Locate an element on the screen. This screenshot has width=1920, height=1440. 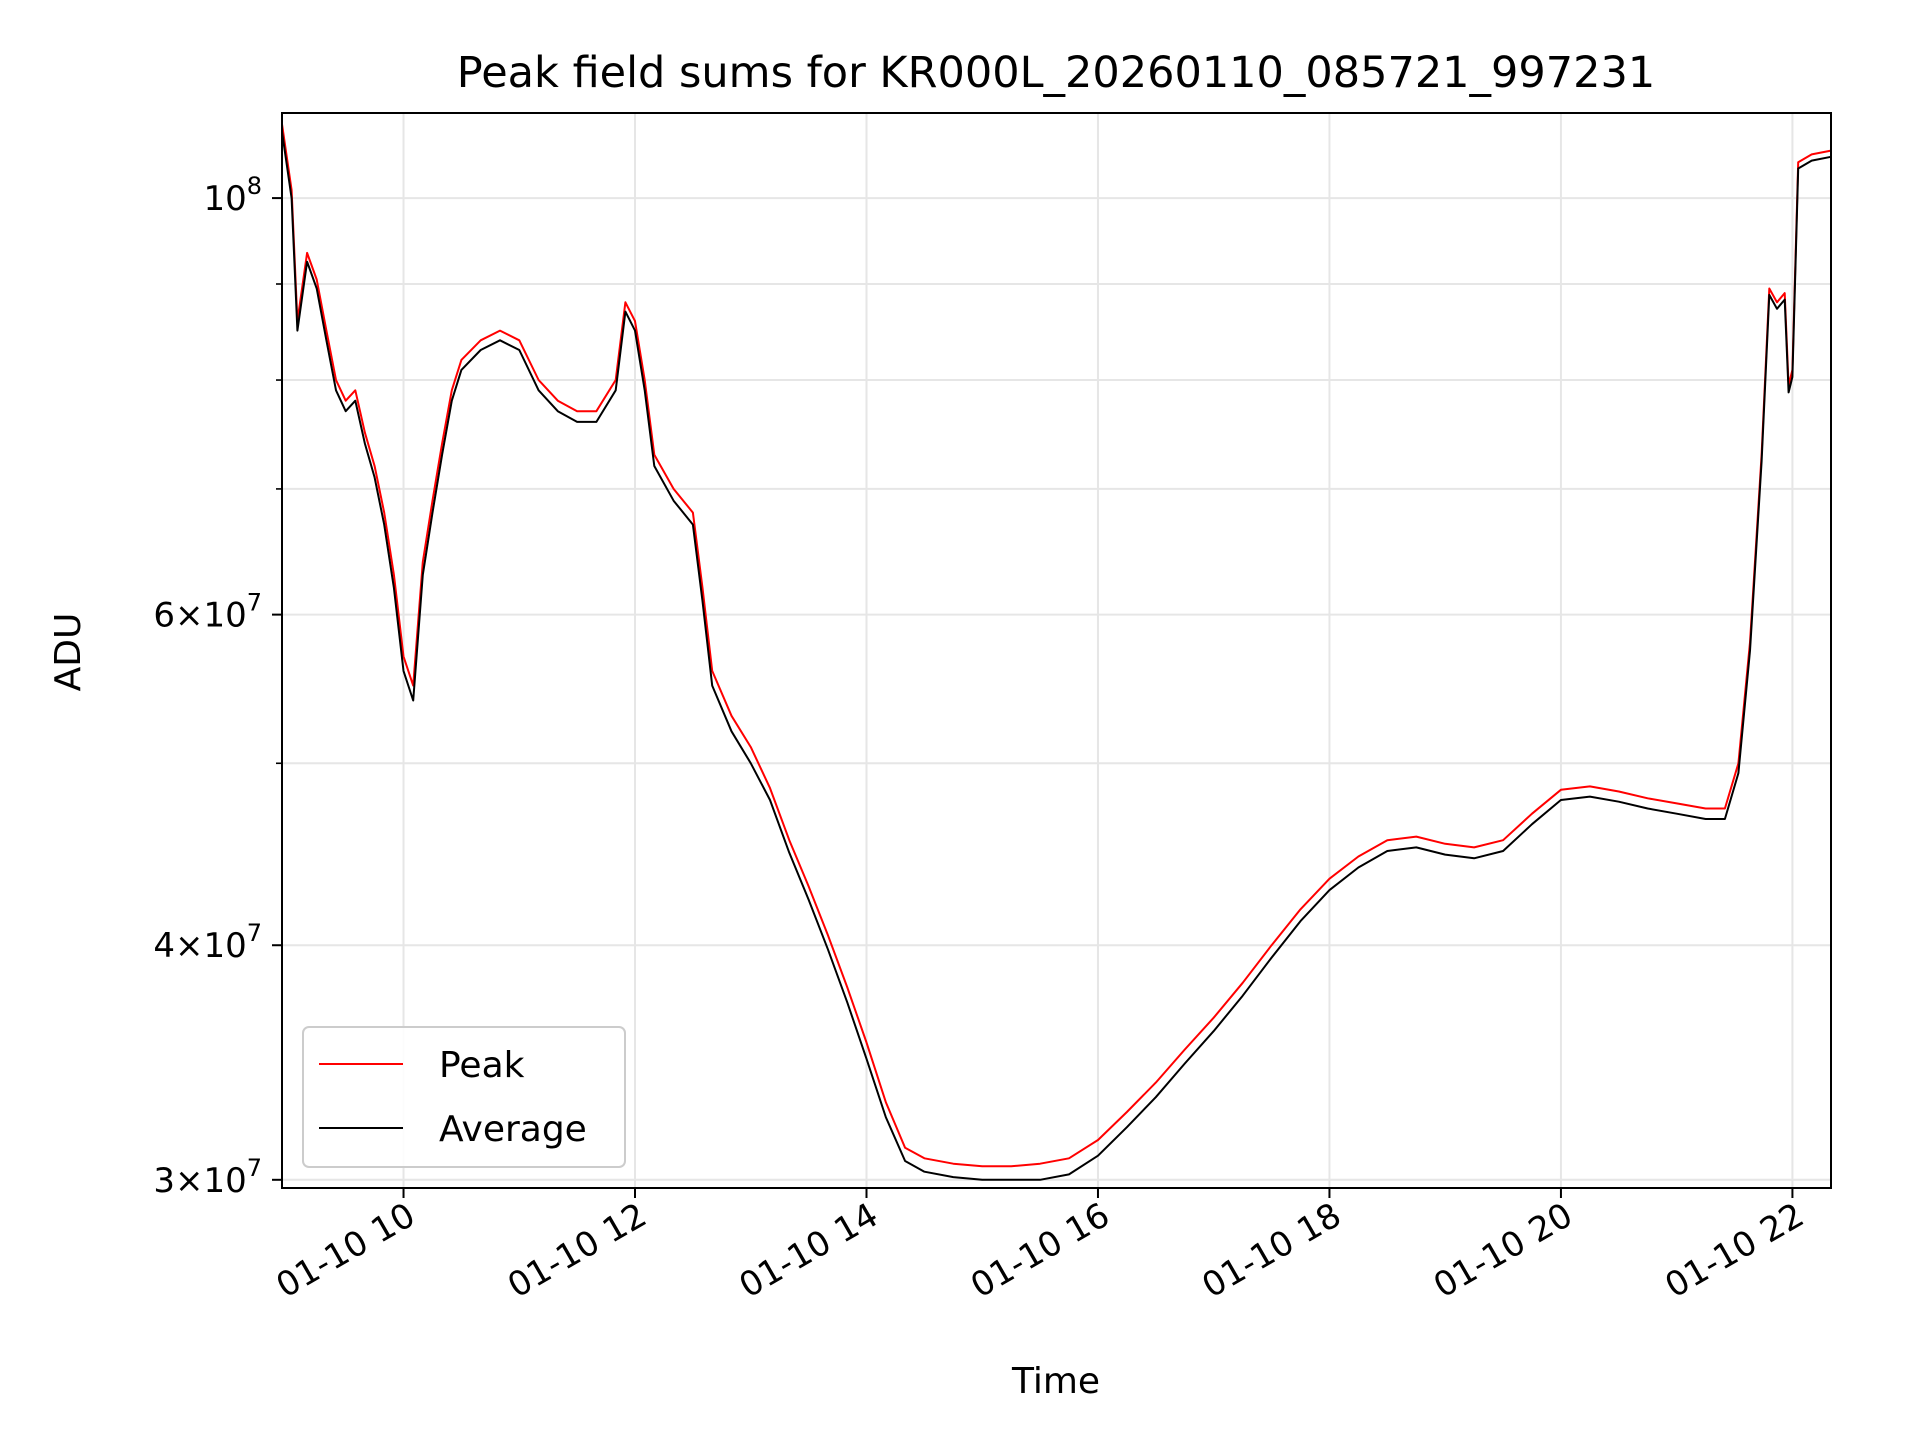
y-tick-label: 4×107 is located at coordinates (207, 942).